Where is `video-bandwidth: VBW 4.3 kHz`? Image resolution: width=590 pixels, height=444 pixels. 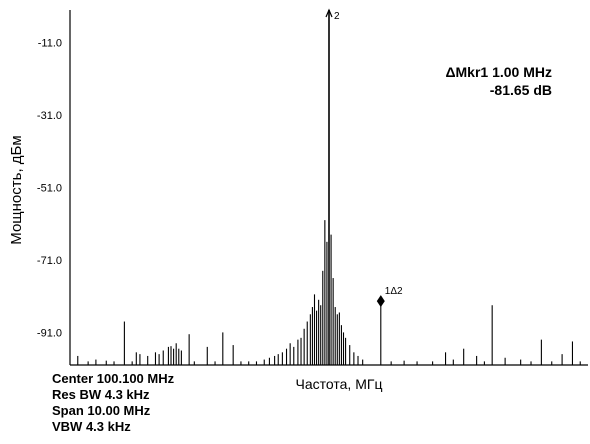
video-bandwidth: VBW 4.3 kHz is located at coordinates (91, 426).